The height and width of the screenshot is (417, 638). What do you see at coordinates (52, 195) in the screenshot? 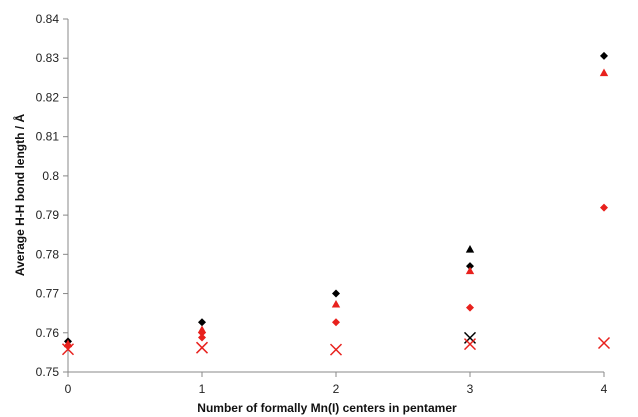
I see `y-axis: 0.75 0.76 0.77 0.78 0.79 0.8 0.81 0.82 0.83 0.84` at bounding box center [52, 195].